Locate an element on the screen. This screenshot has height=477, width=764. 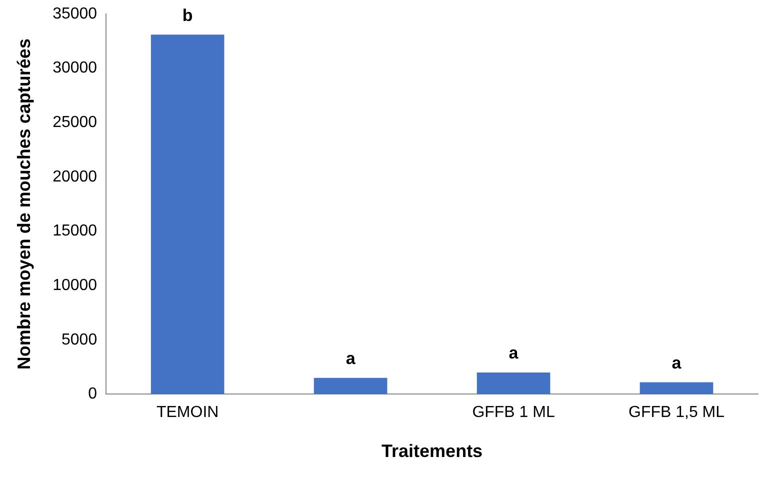
y-tick-label: 35000 is located at coordinates (75, 13).